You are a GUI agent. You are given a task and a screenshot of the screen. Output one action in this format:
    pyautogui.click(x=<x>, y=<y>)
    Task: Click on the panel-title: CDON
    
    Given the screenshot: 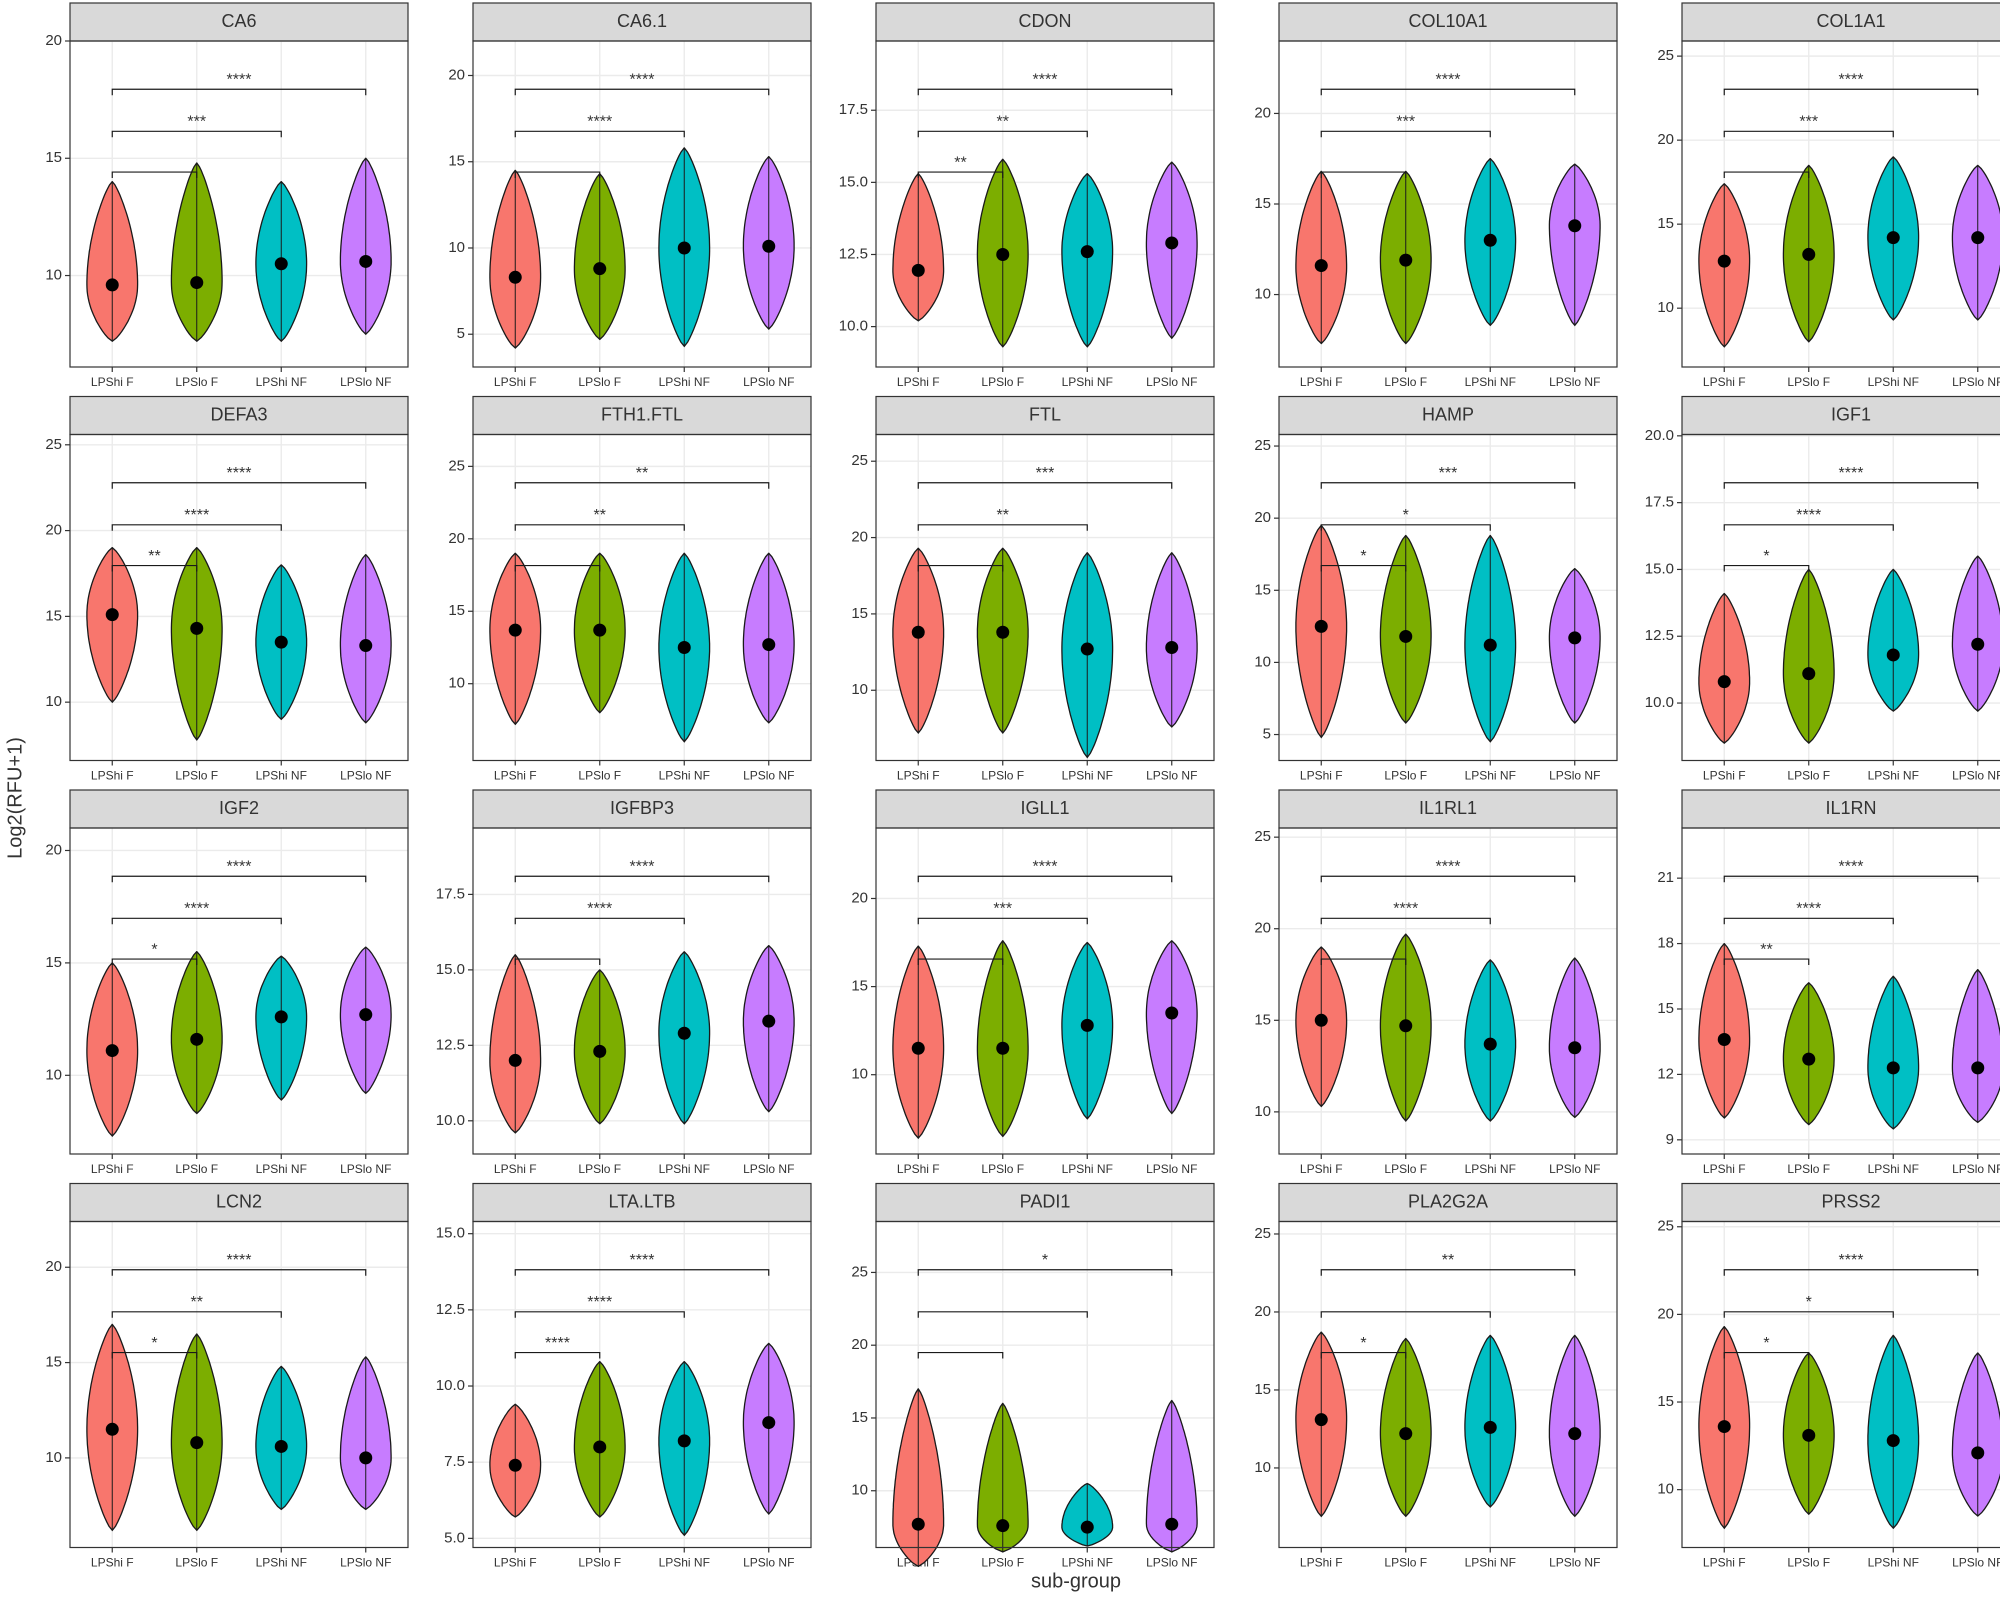 What is the action you would take?
    pyautogui.click(x=1045, y=21)
    